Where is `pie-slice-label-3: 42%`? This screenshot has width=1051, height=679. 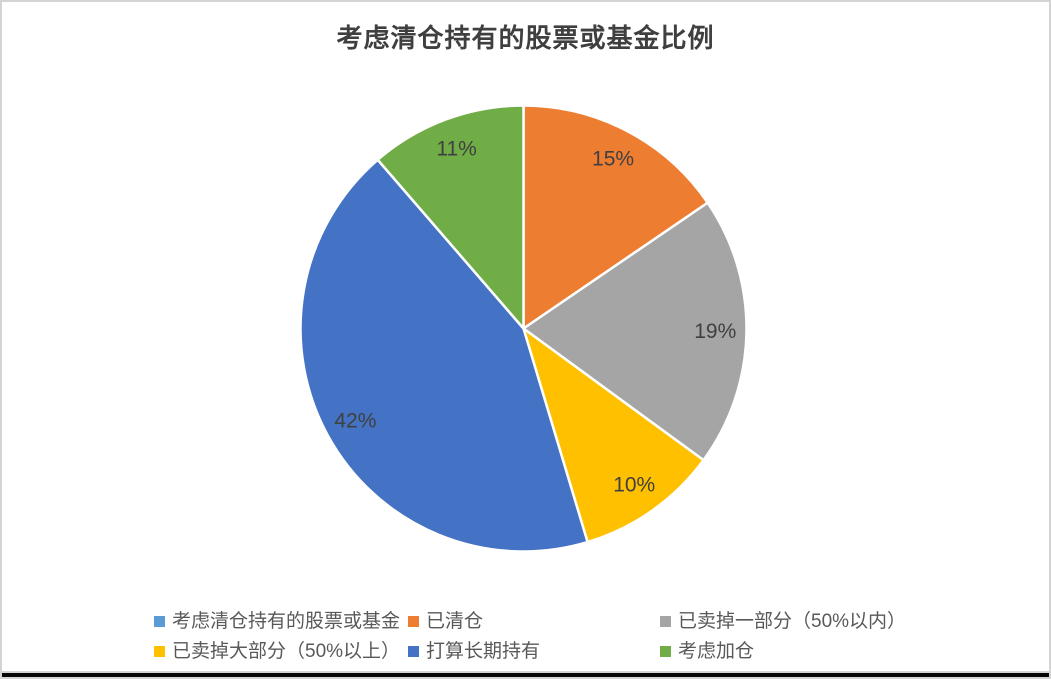 pie-slice-label-3: 42% is located at coordinates (355, 420).